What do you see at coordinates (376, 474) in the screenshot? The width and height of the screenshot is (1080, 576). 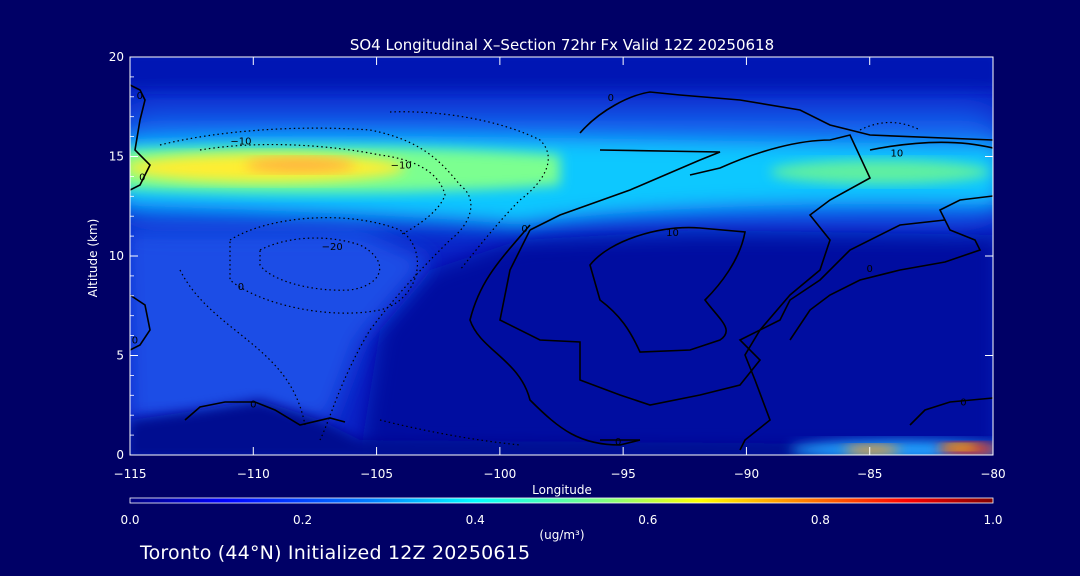 I see `x-tick-label: −105` at bounding box center [376, 474].